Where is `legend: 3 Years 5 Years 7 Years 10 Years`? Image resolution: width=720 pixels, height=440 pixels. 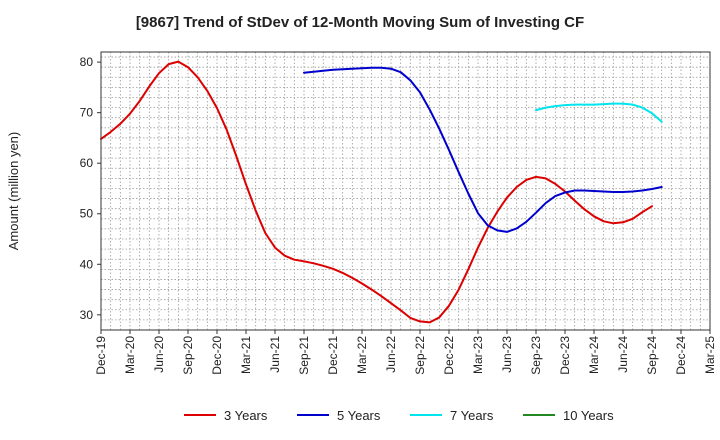
legend: 3 Years 5 Years 7 Years 10 Years is located at coordinates (399, 415).